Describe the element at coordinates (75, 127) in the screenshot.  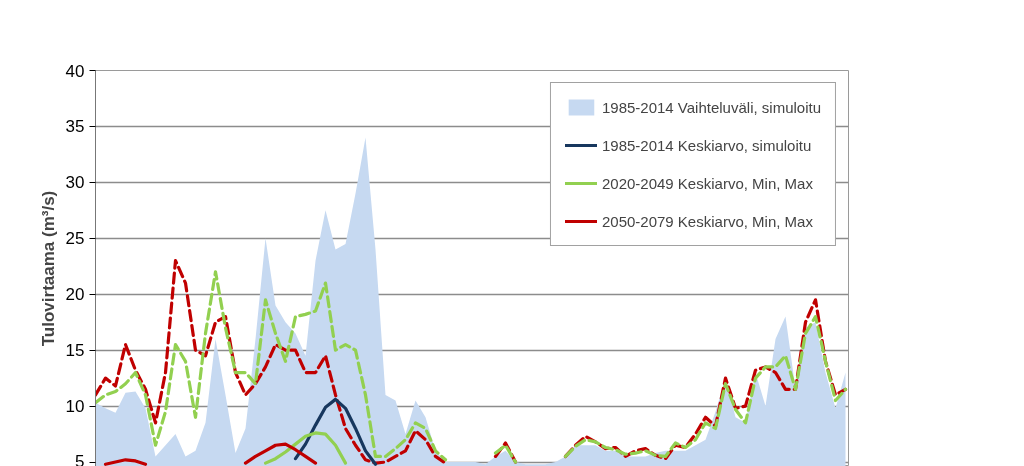
I see `y-tick-label: 35` at that location.